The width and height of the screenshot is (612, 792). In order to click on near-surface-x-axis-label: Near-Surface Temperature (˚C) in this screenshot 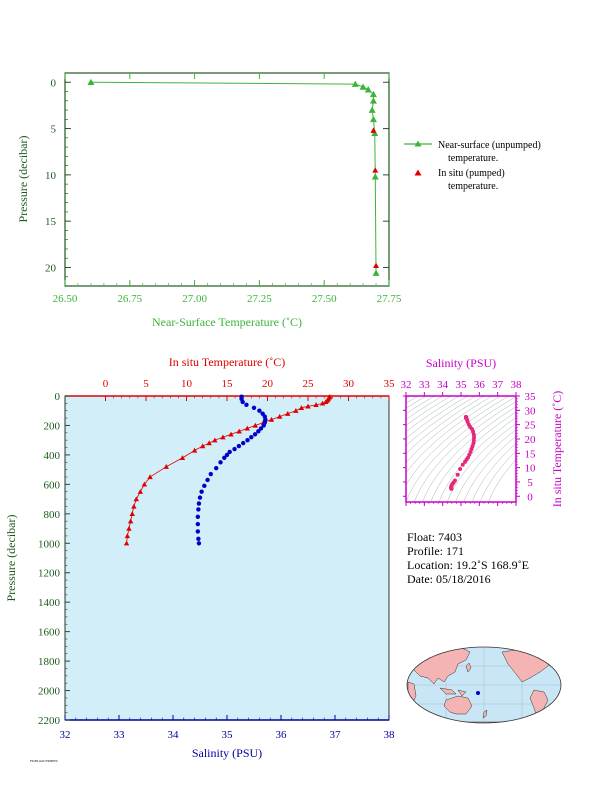, I will do `click(227, 322)`.